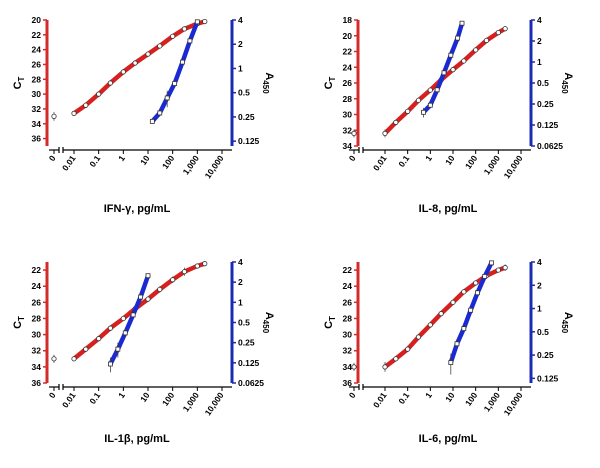 The height and width of the screenshot is (468, 600). What do you see at coordinates (564, 327) in the screenshot?
I see `right-axis-label-sub: 450` at bounding box center [564, 327].